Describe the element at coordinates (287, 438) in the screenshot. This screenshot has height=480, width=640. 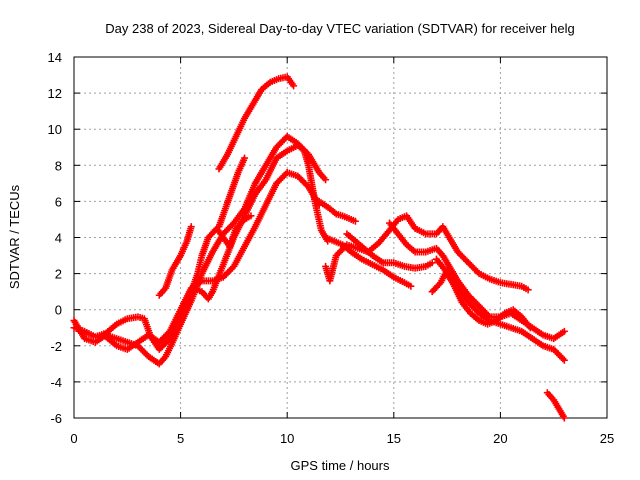
I see `x-tick-label: 10` at that location.